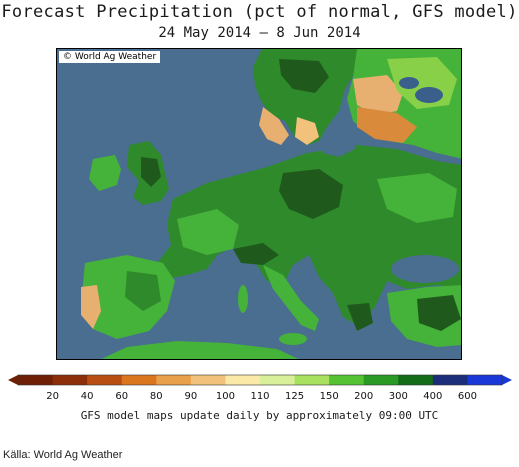 The width and height of the screenshot is (519, 467). Describe the element at coordinates (105, 173) in the screenshot. I see `land-ireland` at that location.